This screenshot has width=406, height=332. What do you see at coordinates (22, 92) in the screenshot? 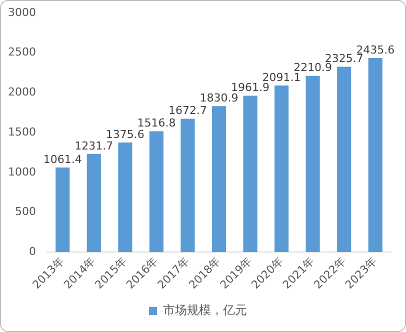
I see `y-tick-label: 2000` at bounding box center [22, 92].